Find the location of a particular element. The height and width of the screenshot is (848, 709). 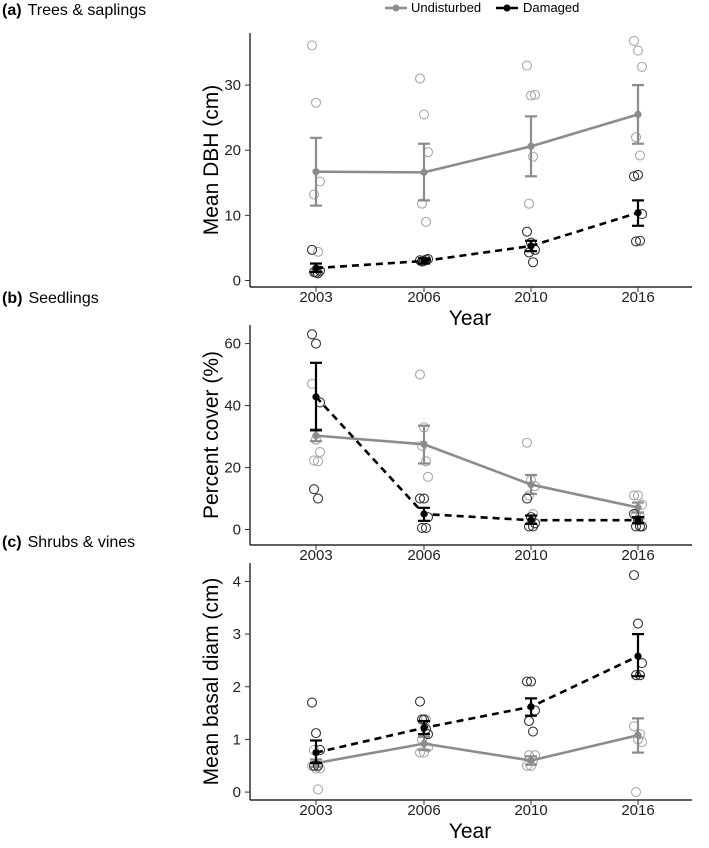

y-tick-label: 3 is located at coordinates (237, 634).